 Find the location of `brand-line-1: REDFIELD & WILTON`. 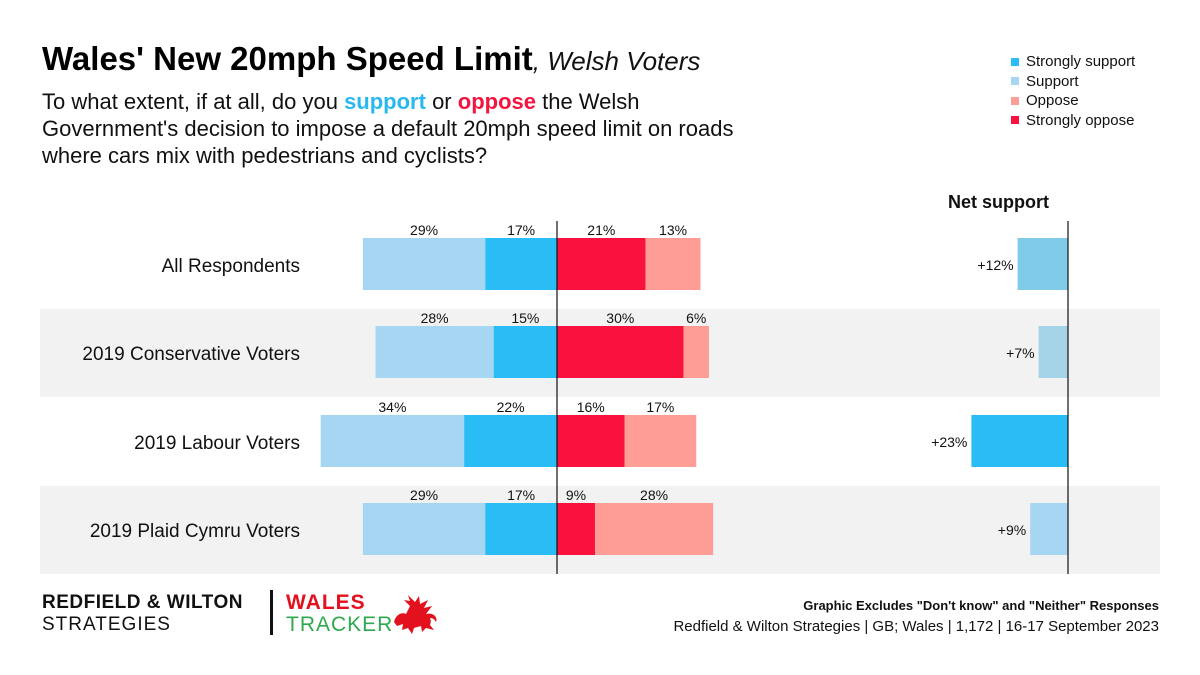

brand-line-1: REDFIELD & WILTON is located at coordinates (142, 602).